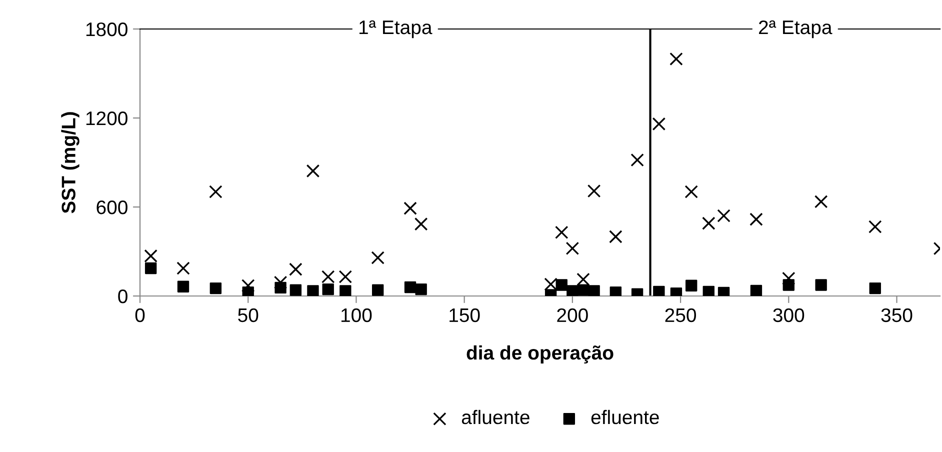 This screenshot has height=452, width=942. What do you see at coordinates (356, 315) in the screenshot?
I see `x-tick-label: 100` at bounding box center [356, 315].